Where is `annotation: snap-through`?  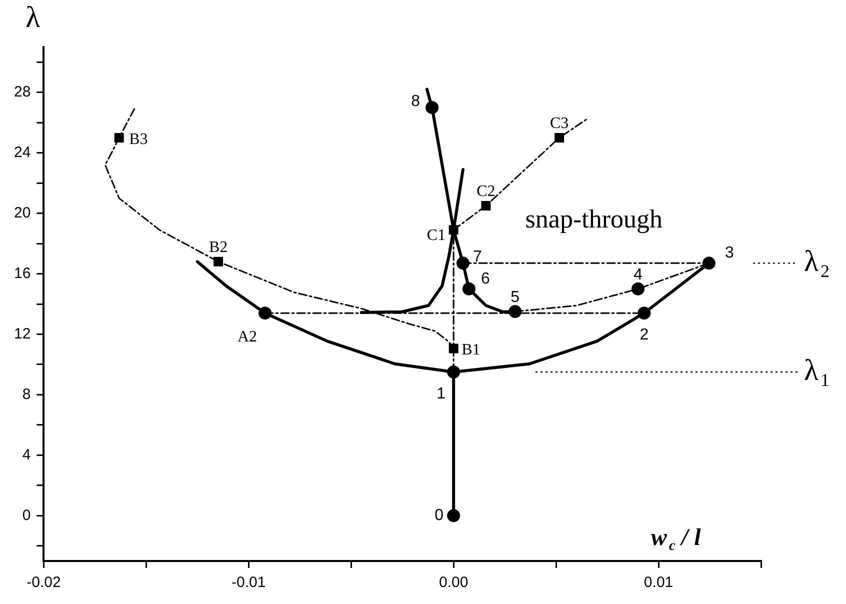
annotation: snap-through is located at coordinates (594, 219).